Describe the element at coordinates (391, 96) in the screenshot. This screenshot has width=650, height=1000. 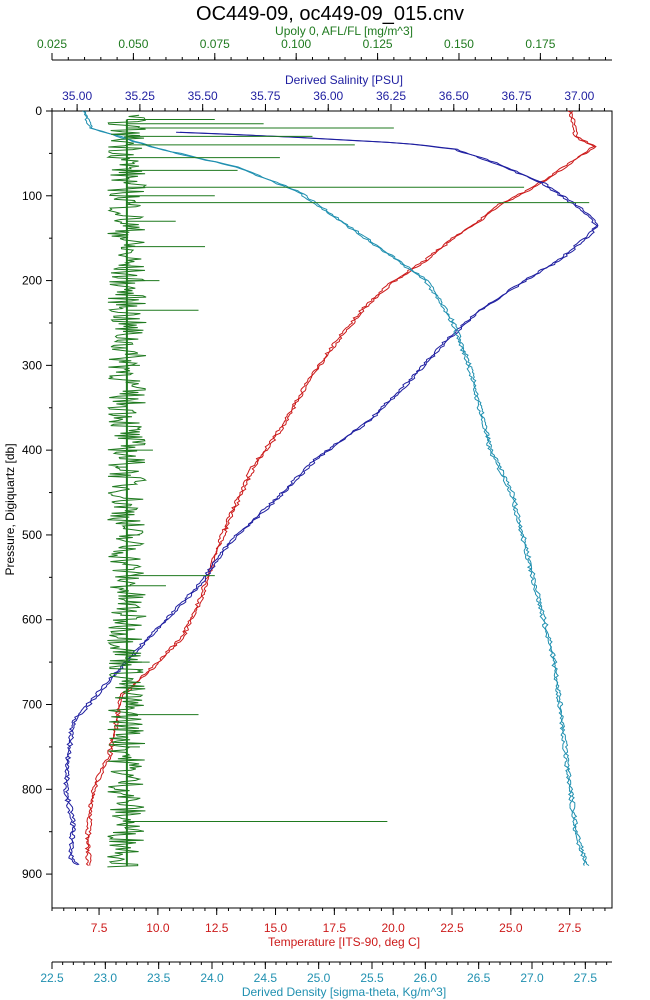
I see `x-tick-label-salinity: 36.25` at that location.